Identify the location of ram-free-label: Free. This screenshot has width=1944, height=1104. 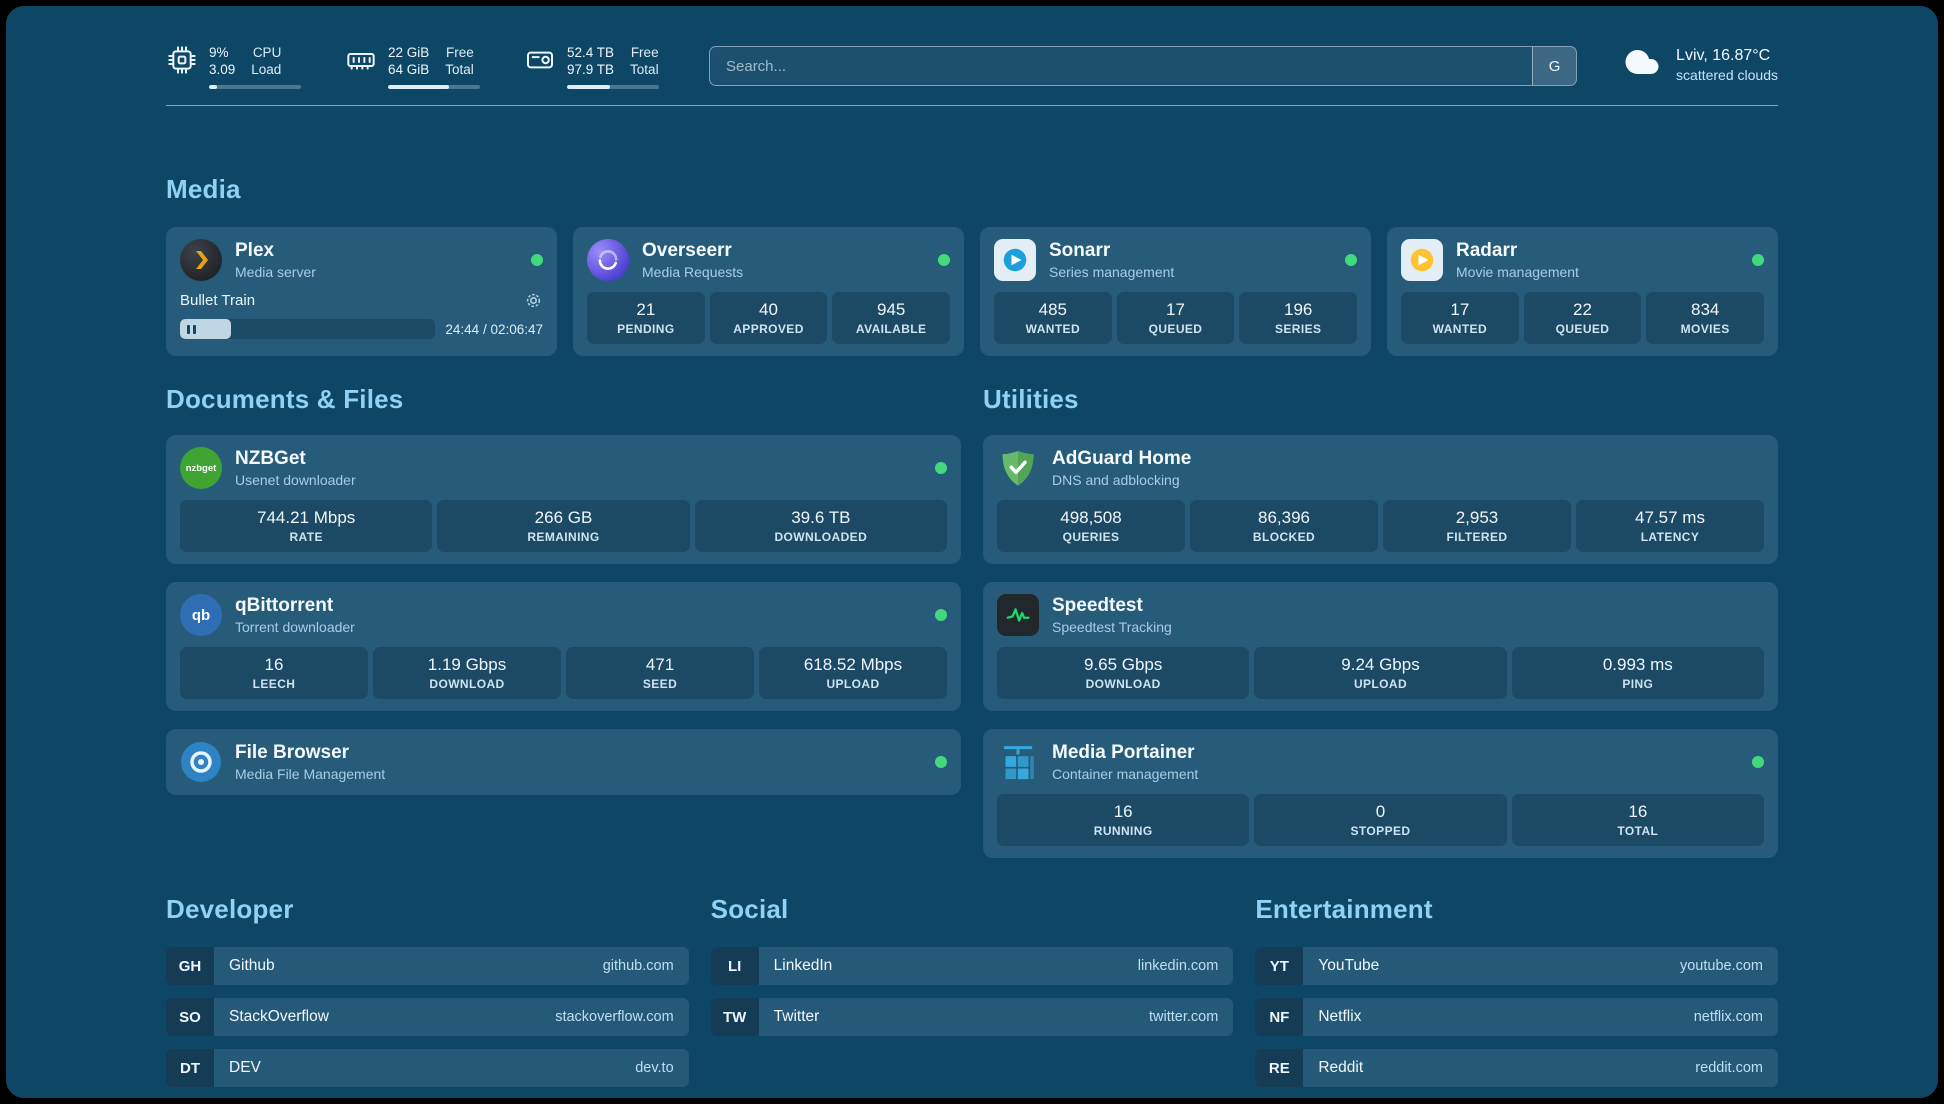
(460, 52).